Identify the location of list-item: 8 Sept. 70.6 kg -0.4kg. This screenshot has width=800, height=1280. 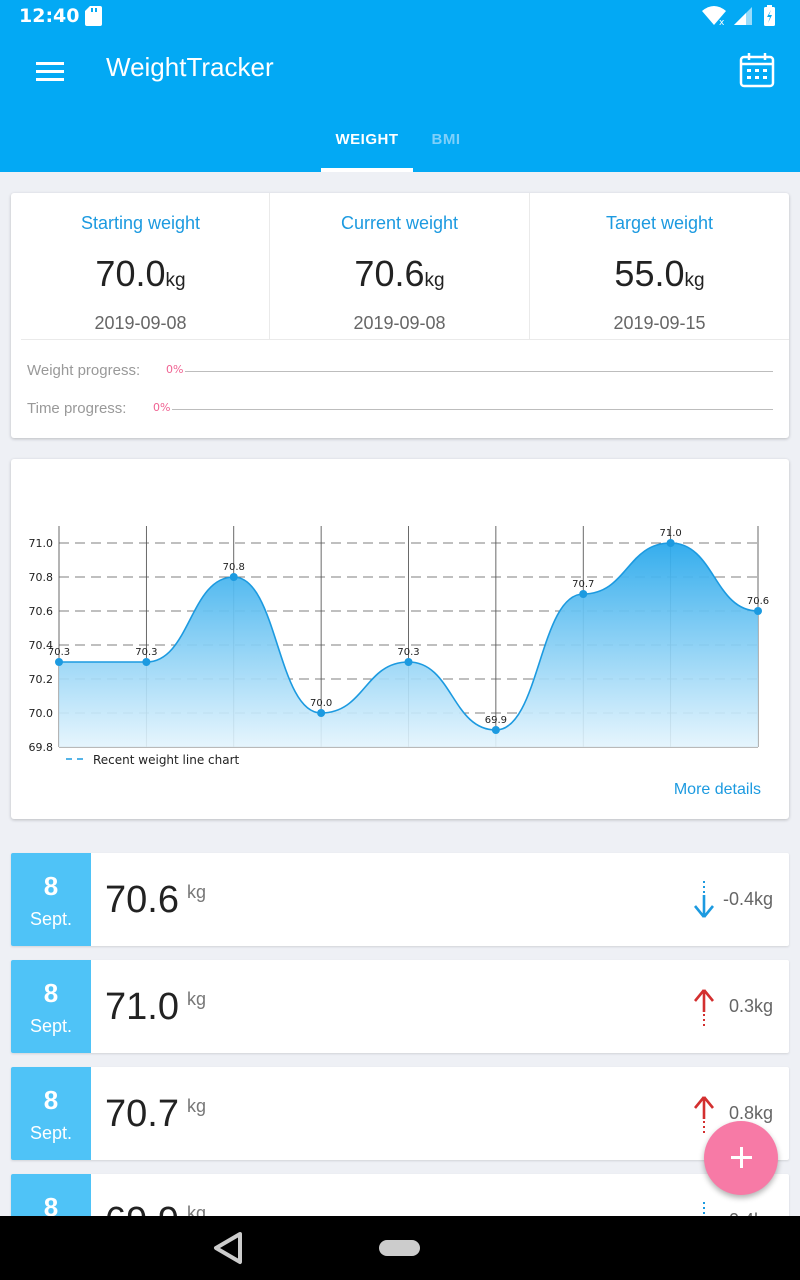
(400, 899).